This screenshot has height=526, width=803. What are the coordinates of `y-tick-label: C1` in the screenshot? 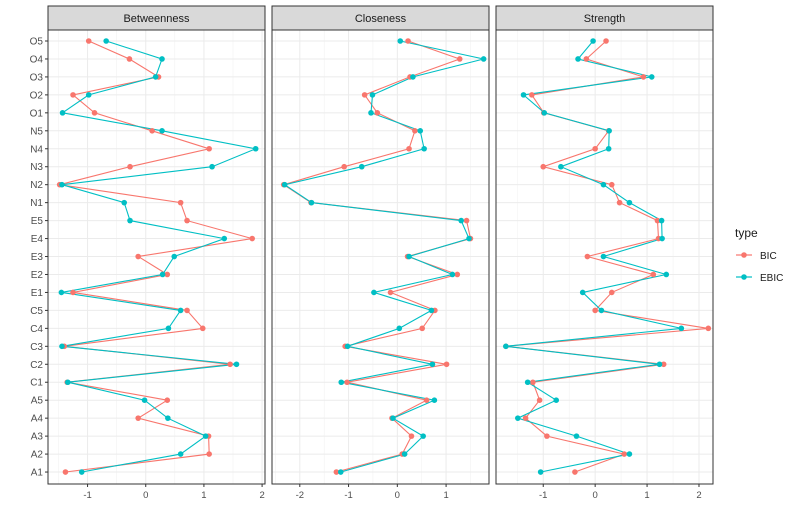 It's located at (36, 383).